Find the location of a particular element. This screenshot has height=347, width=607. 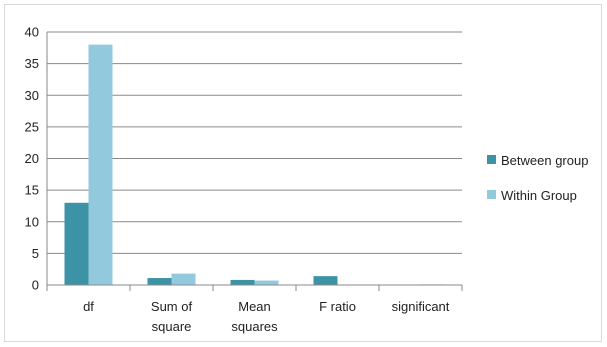

y-tick-label: 15 is located at coordinates (32, 190).